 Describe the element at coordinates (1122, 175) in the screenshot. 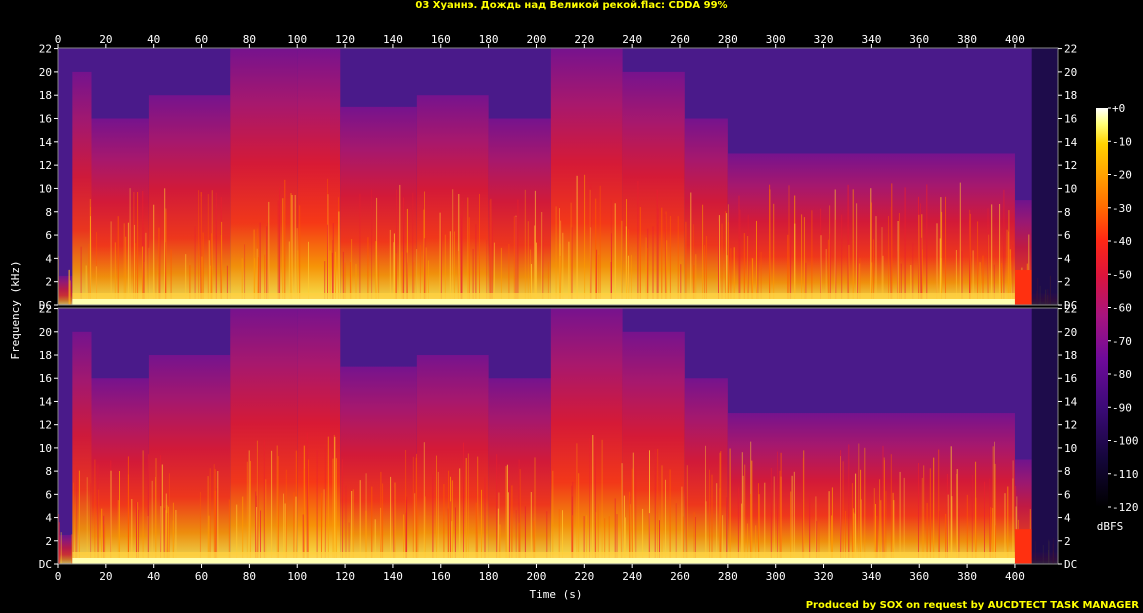

I see `colorbar-tick-label: -20` at that location.